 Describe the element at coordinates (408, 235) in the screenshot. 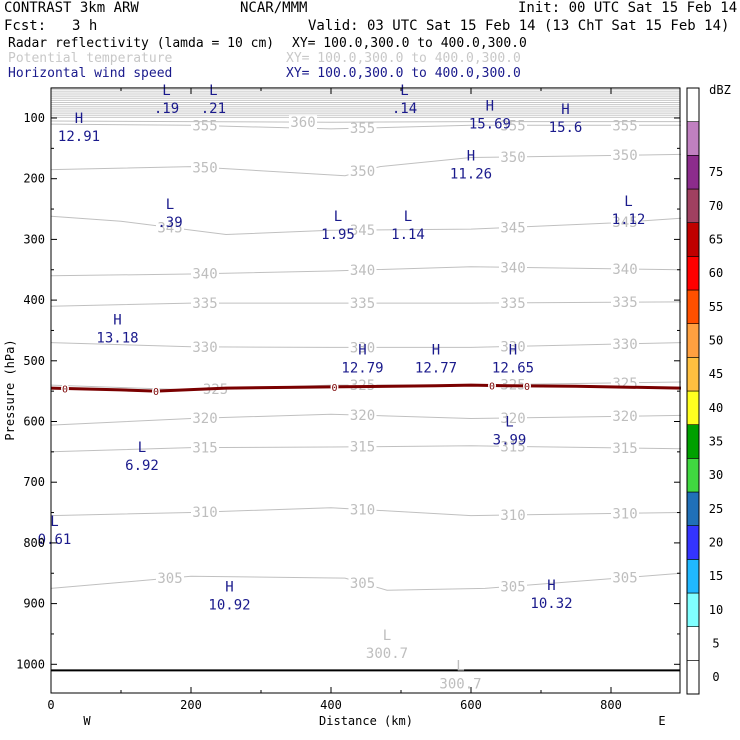

I see `wind-extremum-value: 1.14` at that location.